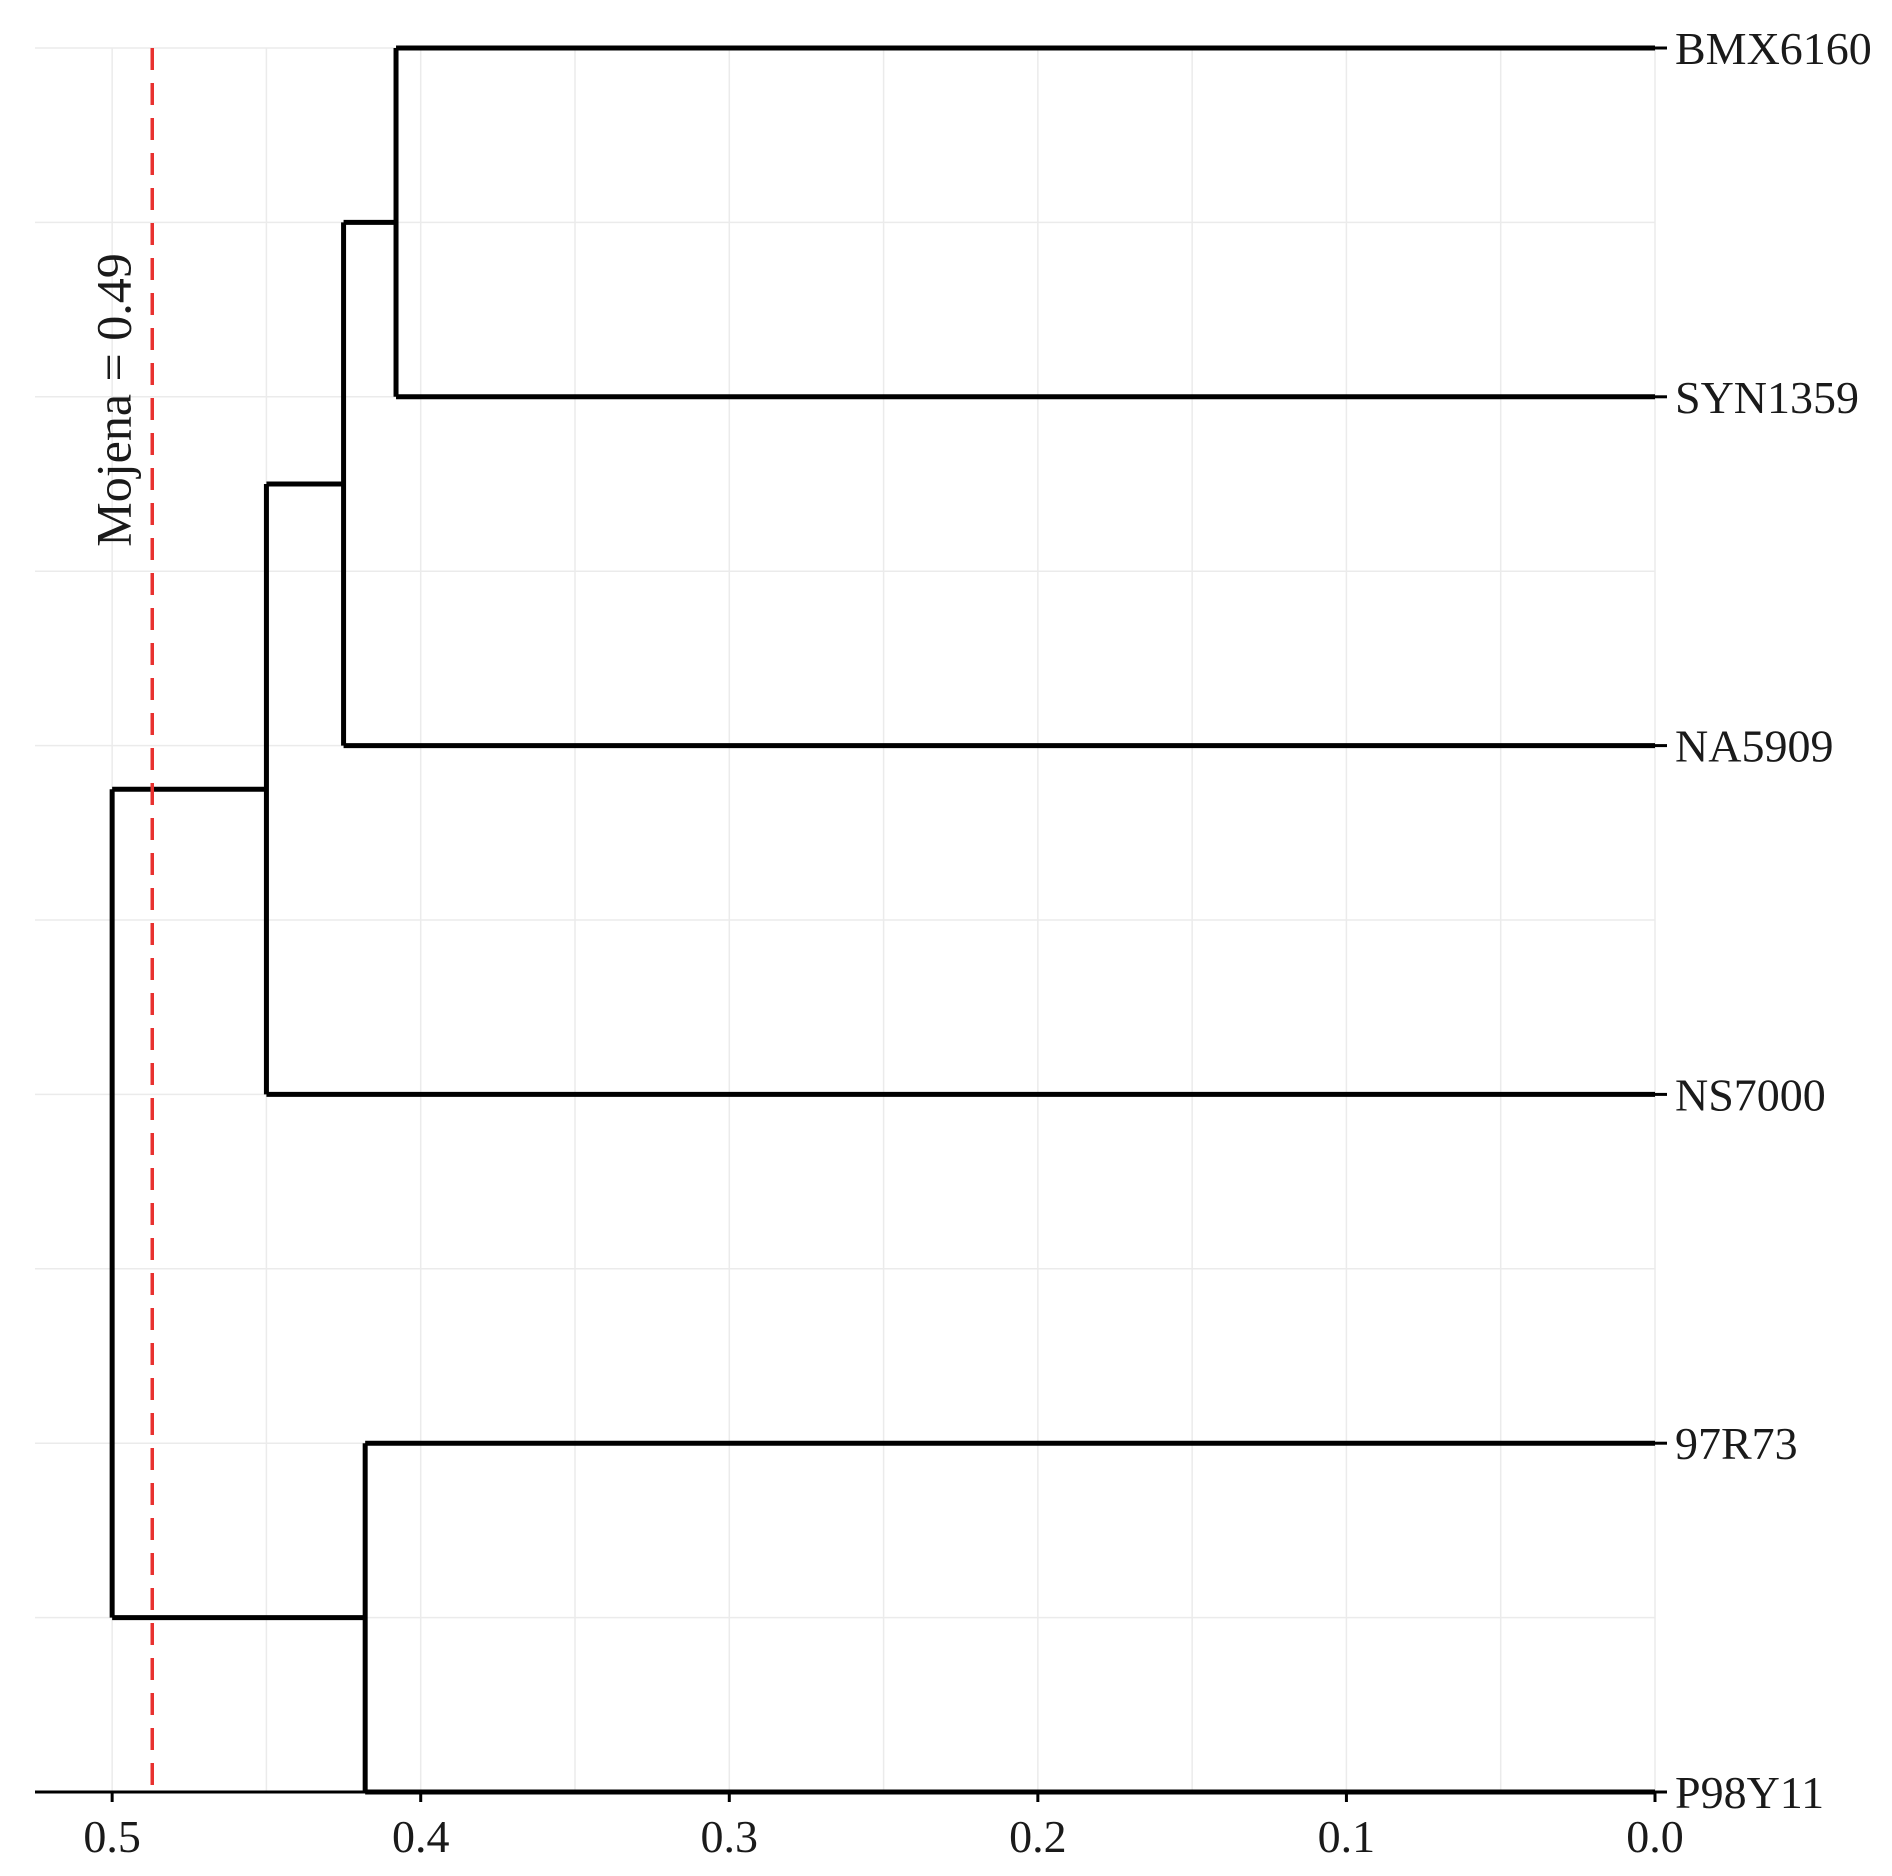  I want to click on leaf-label: SYN1359, so click(1767, 397).